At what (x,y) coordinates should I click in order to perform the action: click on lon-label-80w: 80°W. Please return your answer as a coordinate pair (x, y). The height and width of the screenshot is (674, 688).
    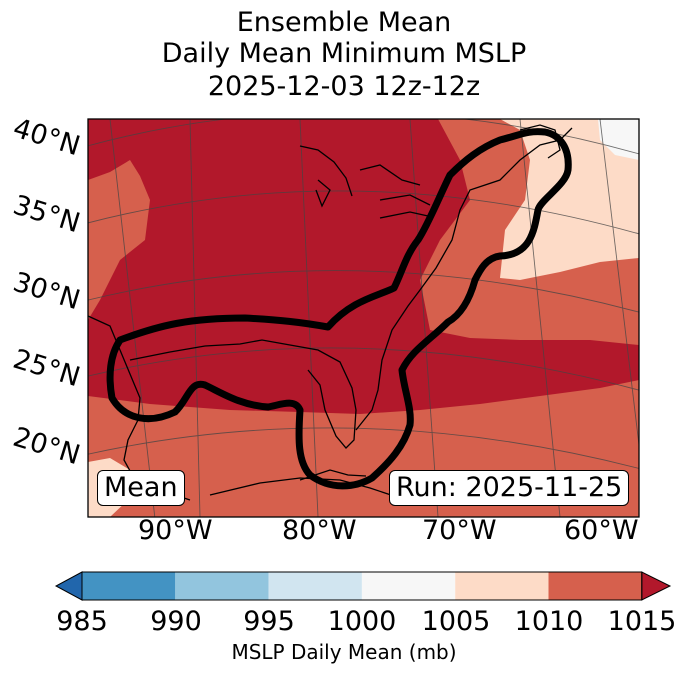
    Looking at the image, I should click on (319, 530).